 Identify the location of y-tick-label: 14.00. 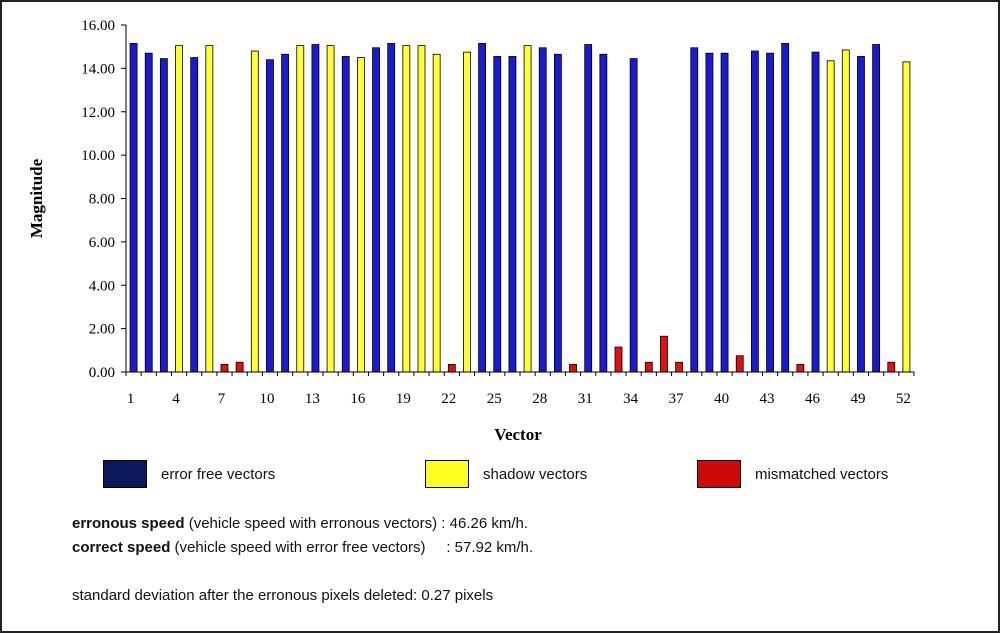
(98, 69).